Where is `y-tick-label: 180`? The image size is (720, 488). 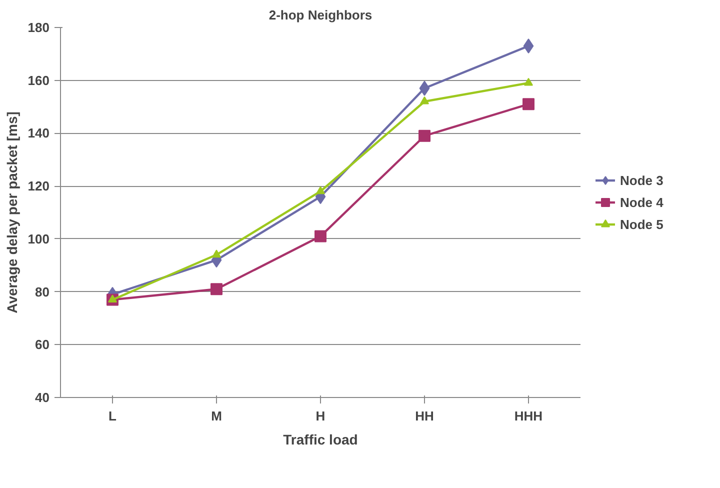 y-tick-label: 180 is located at coordinates (39, 27).